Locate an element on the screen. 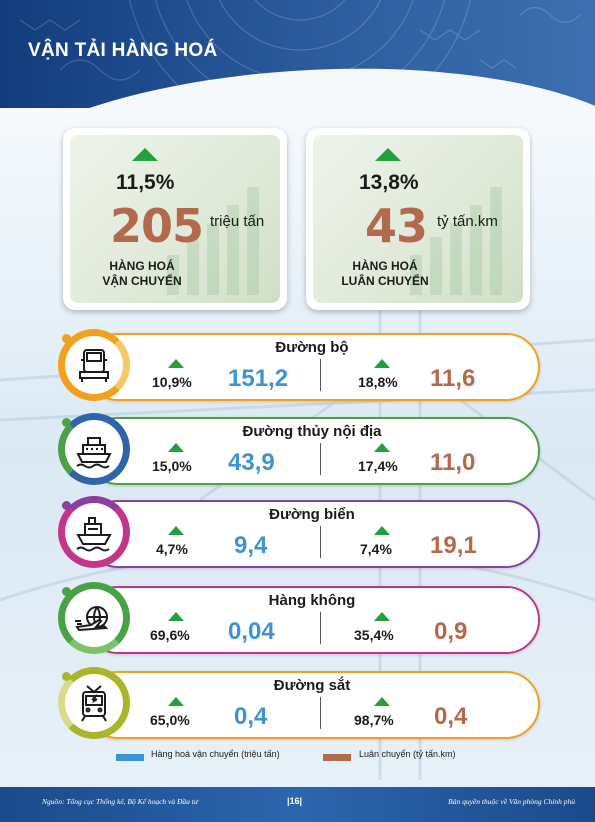  card-label: HÀNG HOÁ LUÂN CHUYỂN is located at coordinates (386, 274).